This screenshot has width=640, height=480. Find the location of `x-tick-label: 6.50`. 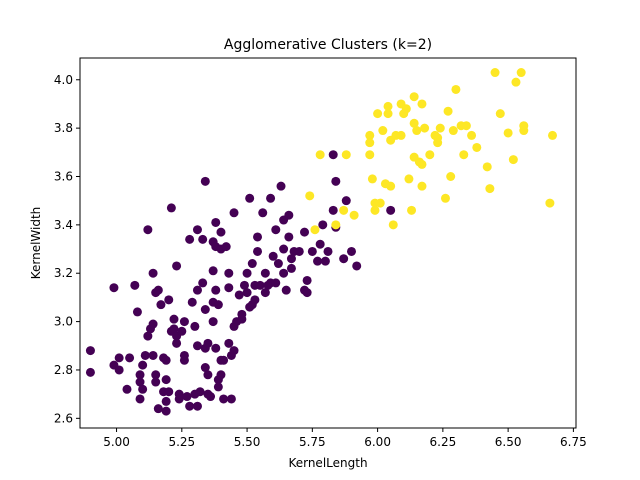

x-tick-label: 6.50 is located at coordinates (508, 442).